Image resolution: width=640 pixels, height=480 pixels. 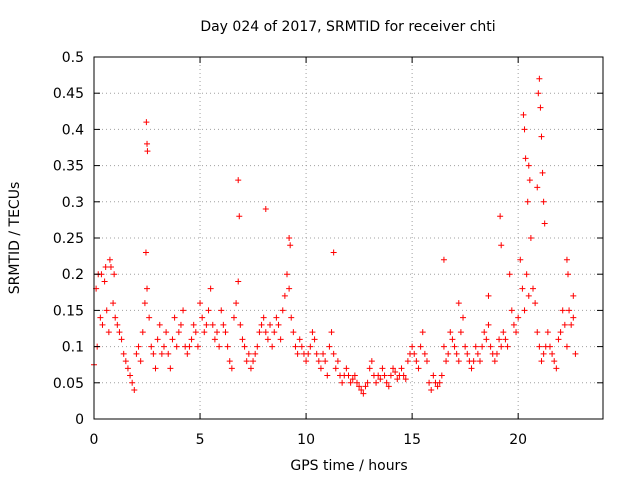 I want to click on x-tick-label: 10, so click(x=306, y=440).